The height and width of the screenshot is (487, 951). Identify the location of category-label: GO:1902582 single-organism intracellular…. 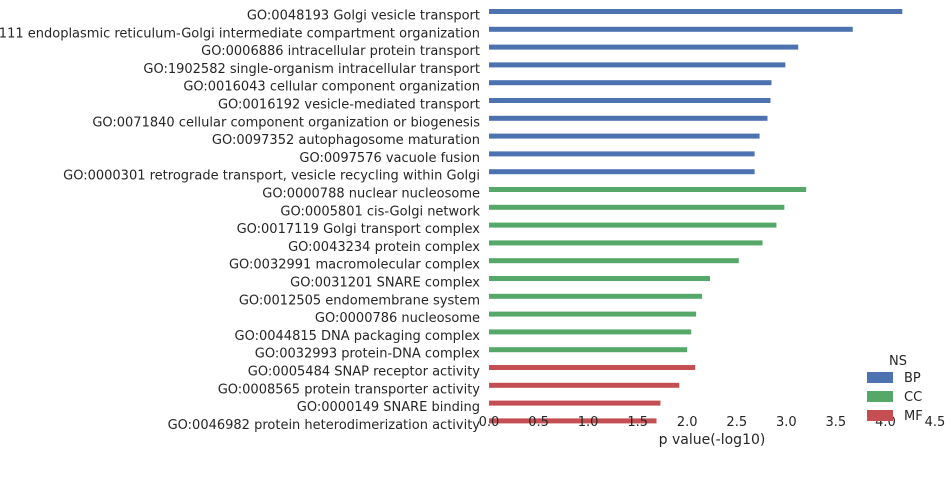
(311, 69).